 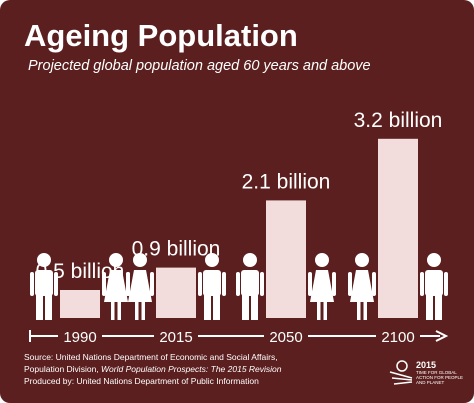 I want to click on logo-icon, so click(x=402, y=366).